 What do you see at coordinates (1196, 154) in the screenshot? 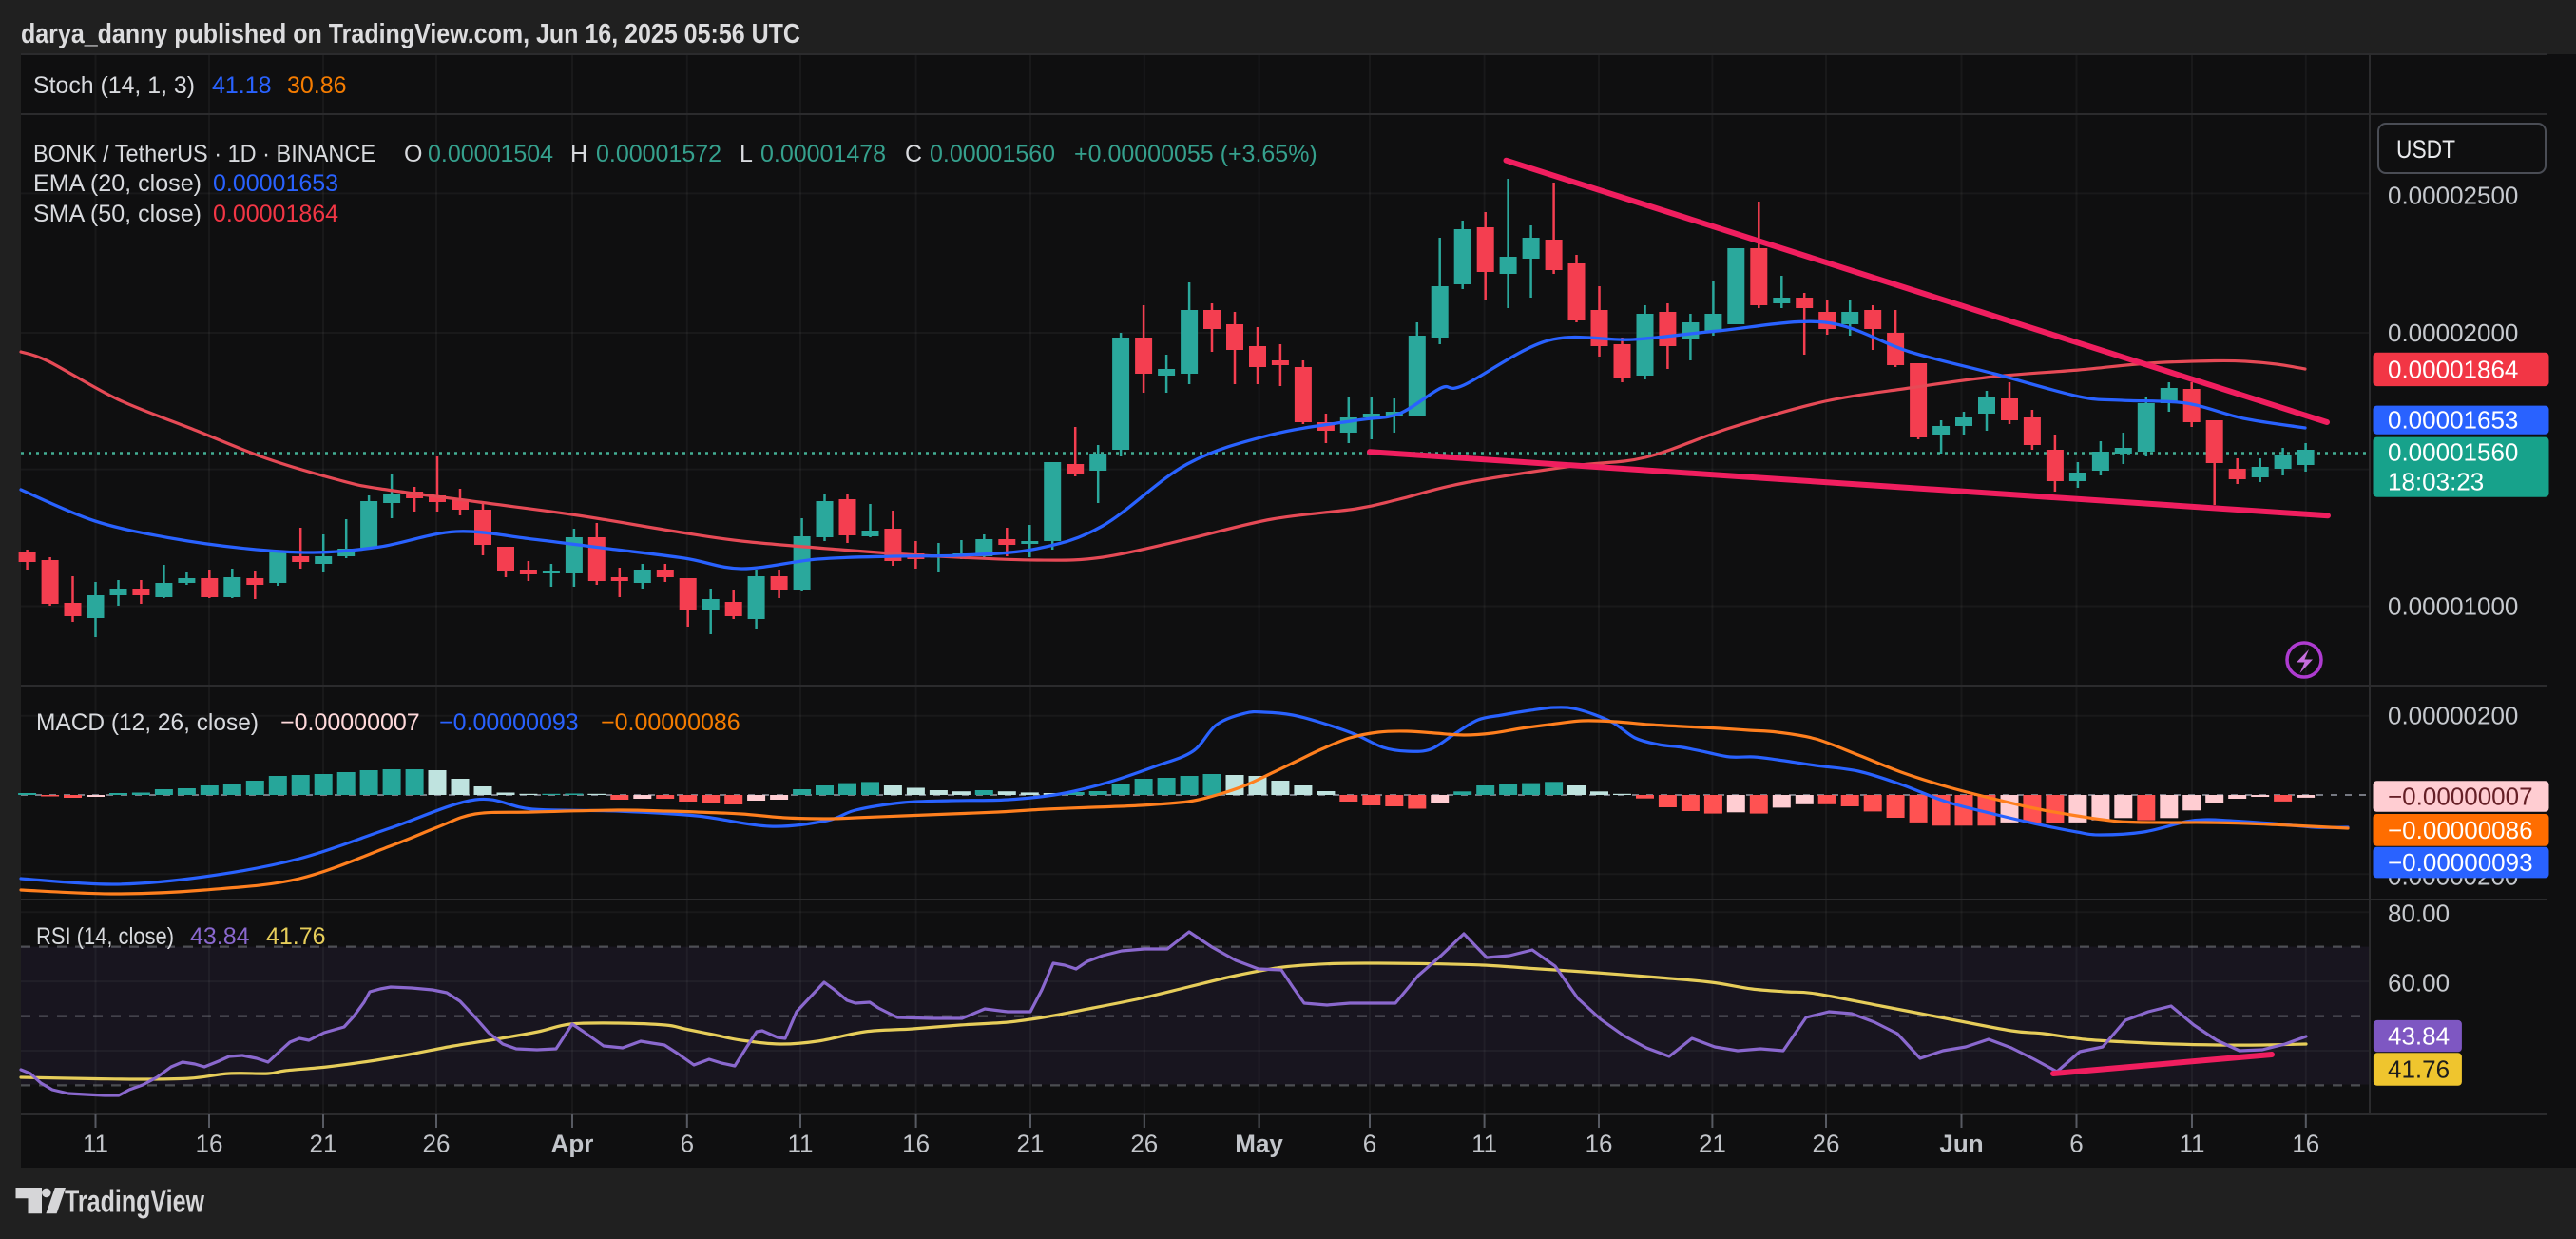
I see `svg-text: +0.00000055 (+3.65%)` at bounding box center [1196, 154].